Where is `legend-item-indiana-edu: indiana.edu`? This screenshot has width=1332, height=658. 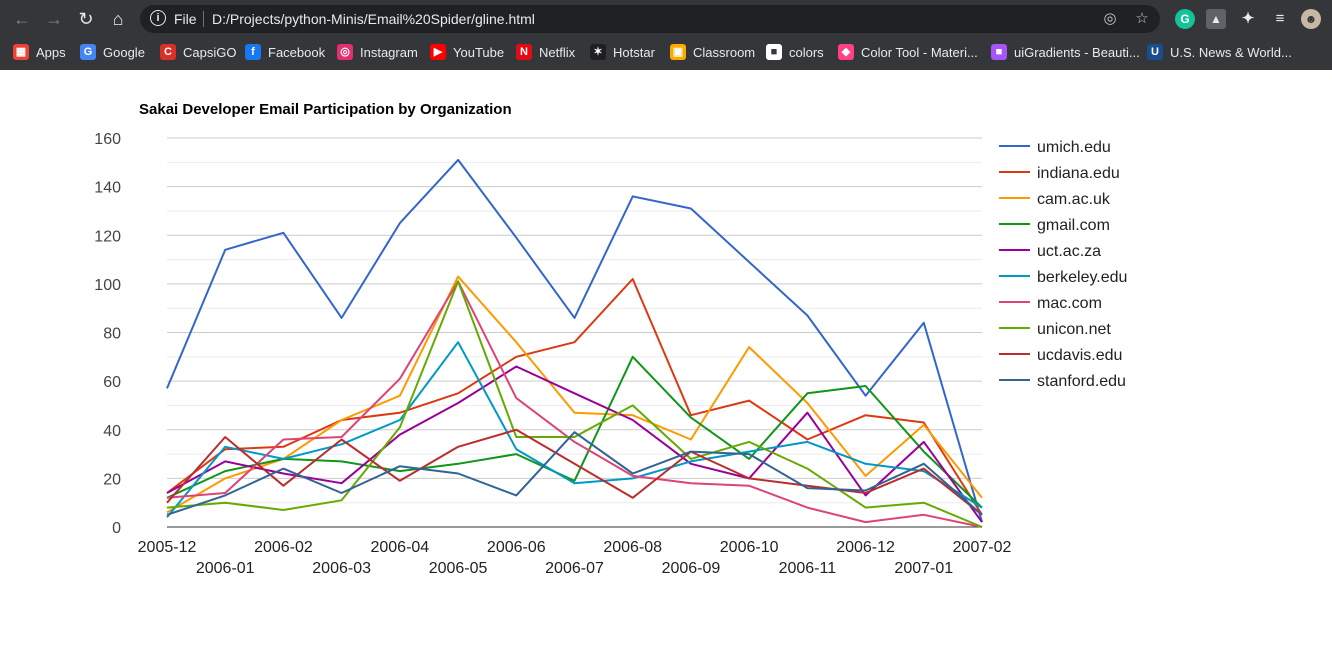
legend-item-indiana-edu: indiana.edu is located at coordinates (1059, 173).